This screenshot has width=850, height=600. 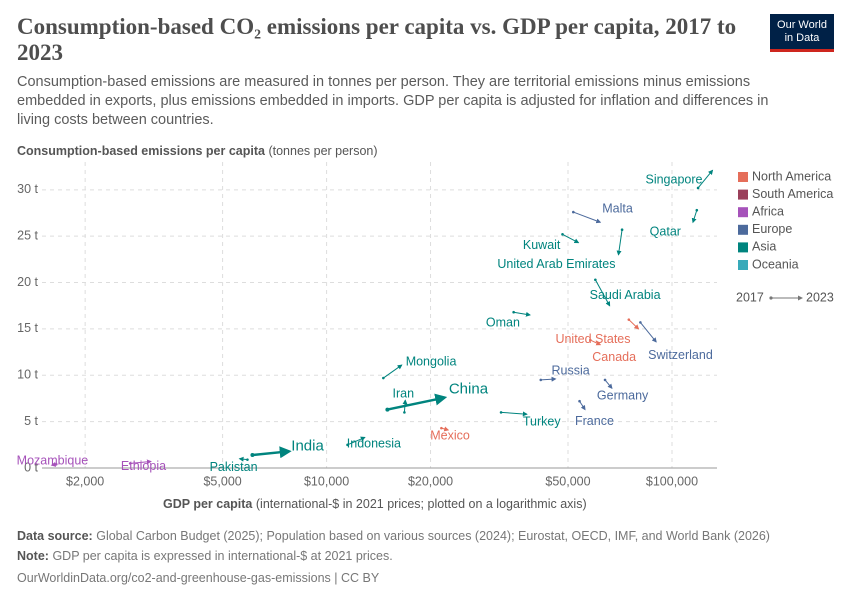 What do you see at coordinates (307, 445) in the screenshot?
I see `series-label: India` at bounding box center [307, 445].